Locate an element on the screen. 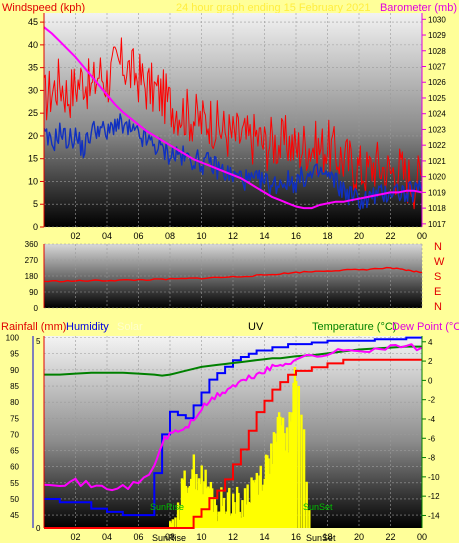 The width and height of the screenshot is (459, 543). windspeed-tick-label: 0 is located at coordinates (35, 227).